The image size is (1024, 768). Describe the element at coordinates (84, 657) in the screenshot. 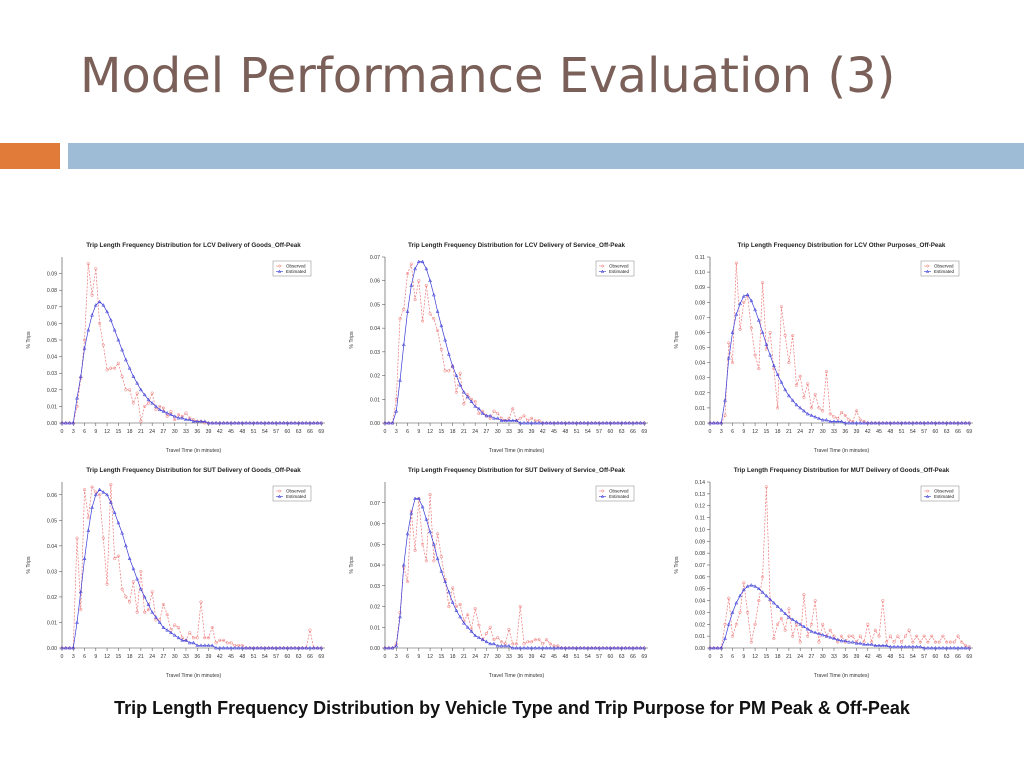

I see `x-tick-label: 6` at that location.